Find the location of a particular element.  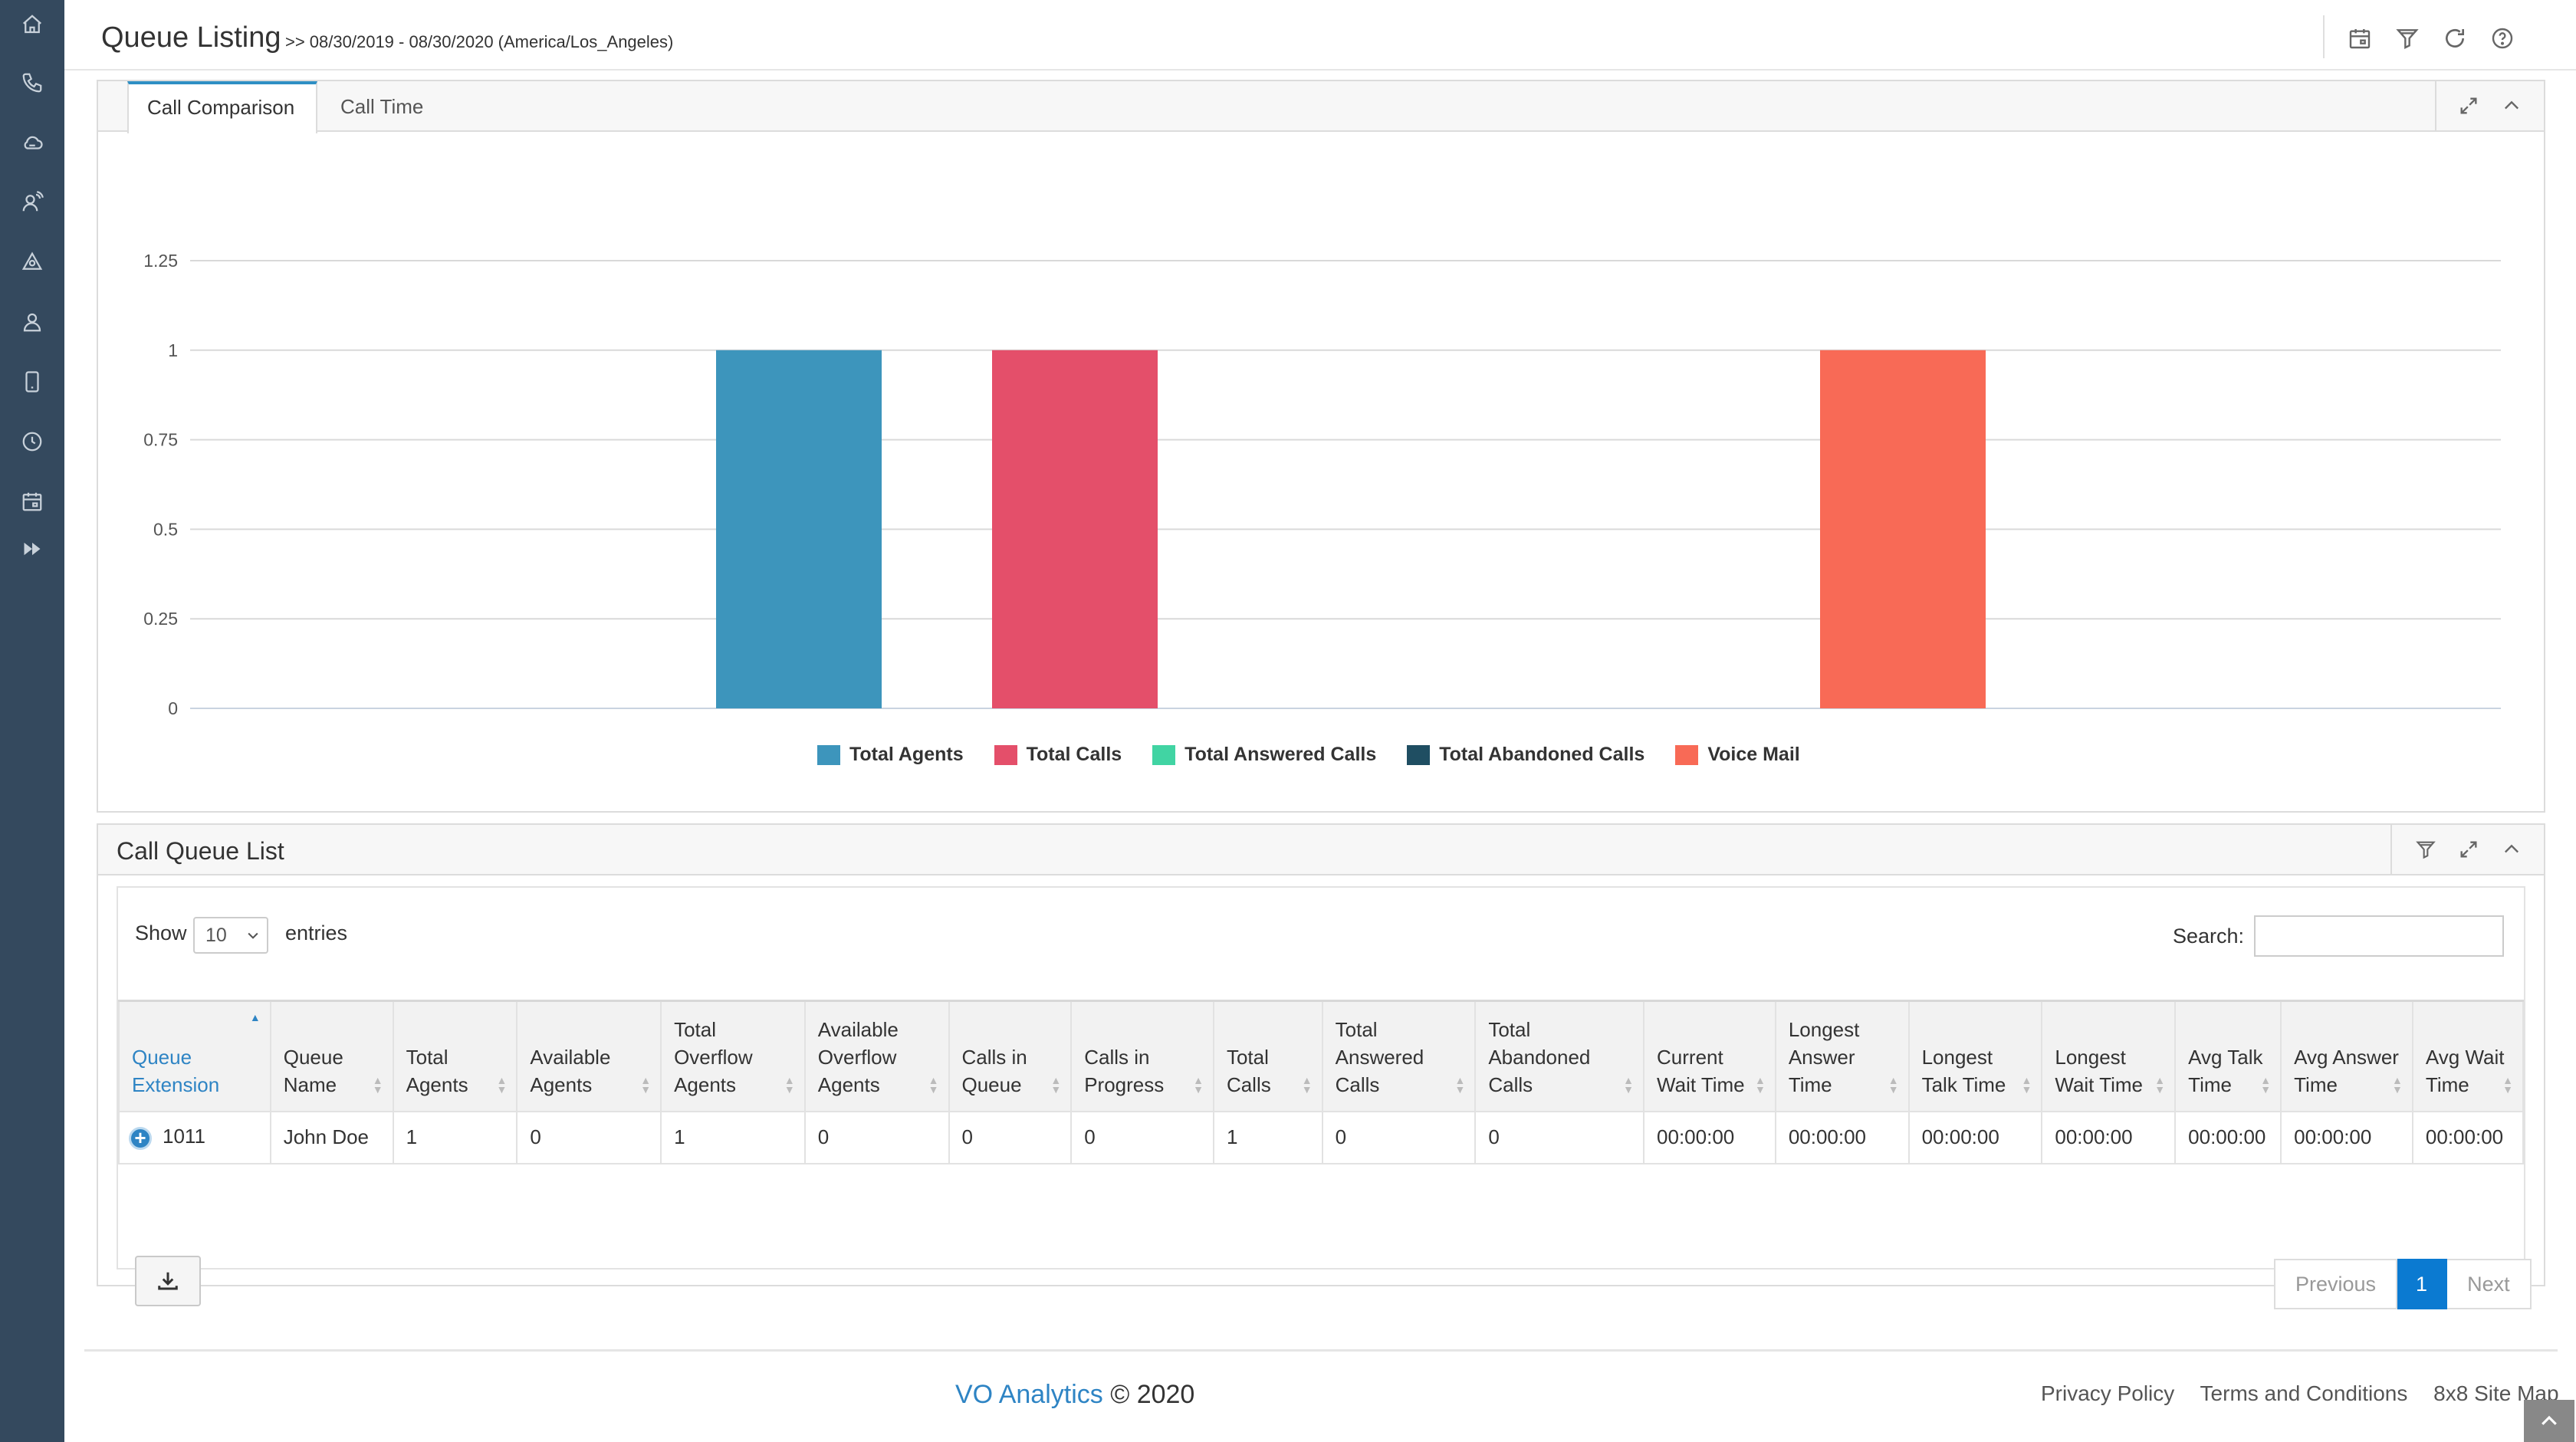

column-header: Total Agents ▲ ▼ is located at coordinates (455, 1056).